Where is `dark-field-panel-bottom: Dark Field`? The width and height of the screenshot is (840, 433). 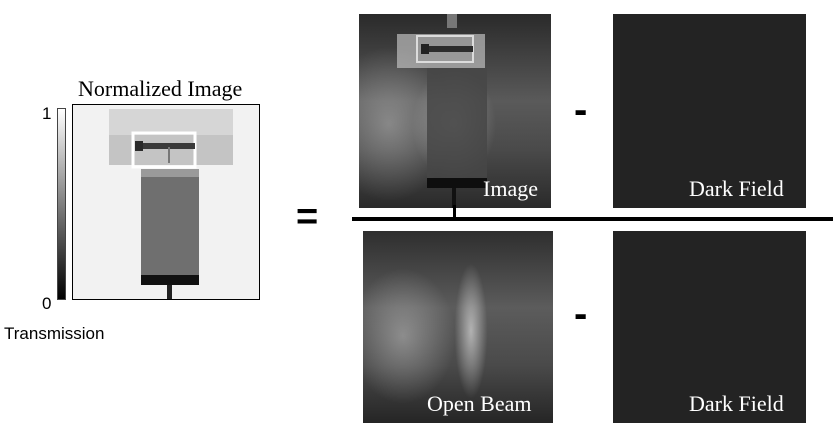 dark-field-panel-bottom: Dark Field is located at coordinates (709, 327).